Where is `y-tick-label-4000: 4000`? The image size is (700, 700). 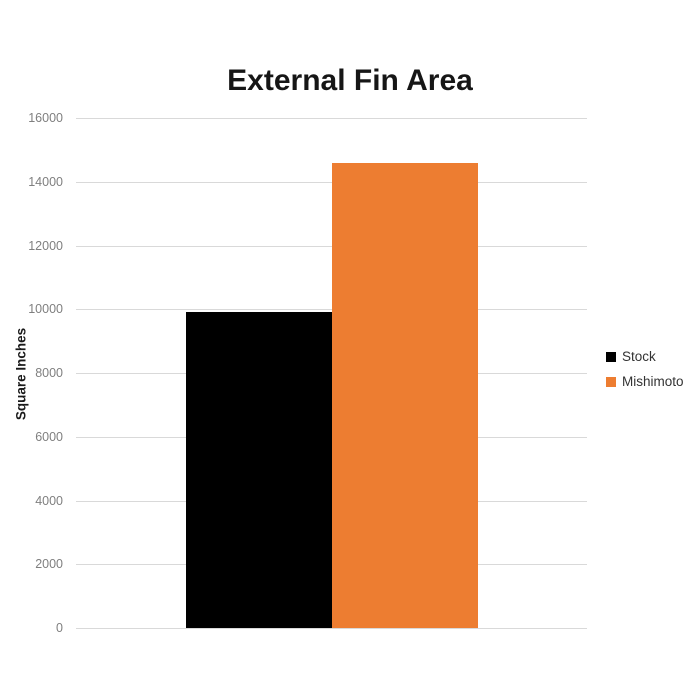
y-tick-label-4000: 4000 is located at coordinates (49, 500).